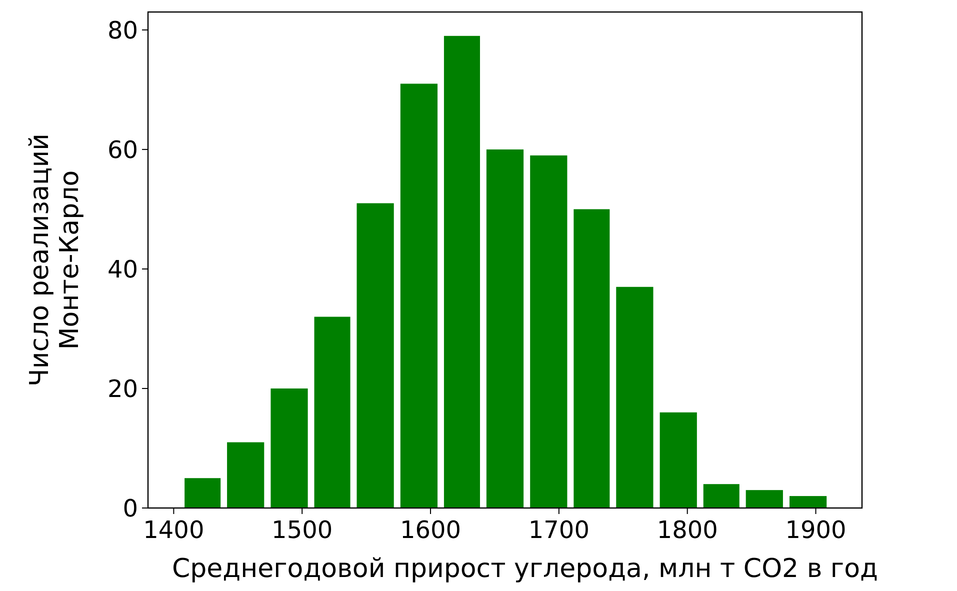 The image size is (957, 591). Describe the element at coordinates (122, 388) in the screenshot. I see `y-tick-label: 20` at that location.